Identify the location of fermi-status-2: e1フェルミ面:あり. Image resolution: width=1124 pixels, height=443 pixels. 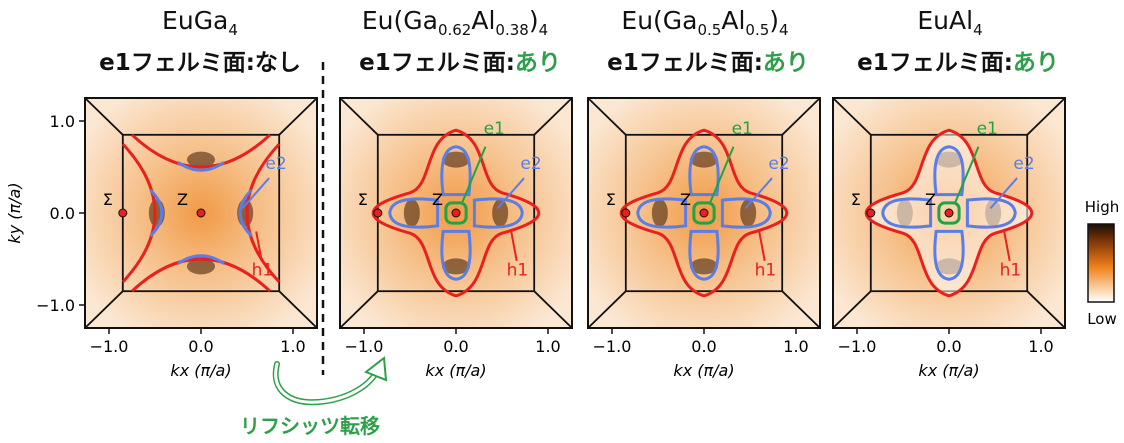
(460, 63).